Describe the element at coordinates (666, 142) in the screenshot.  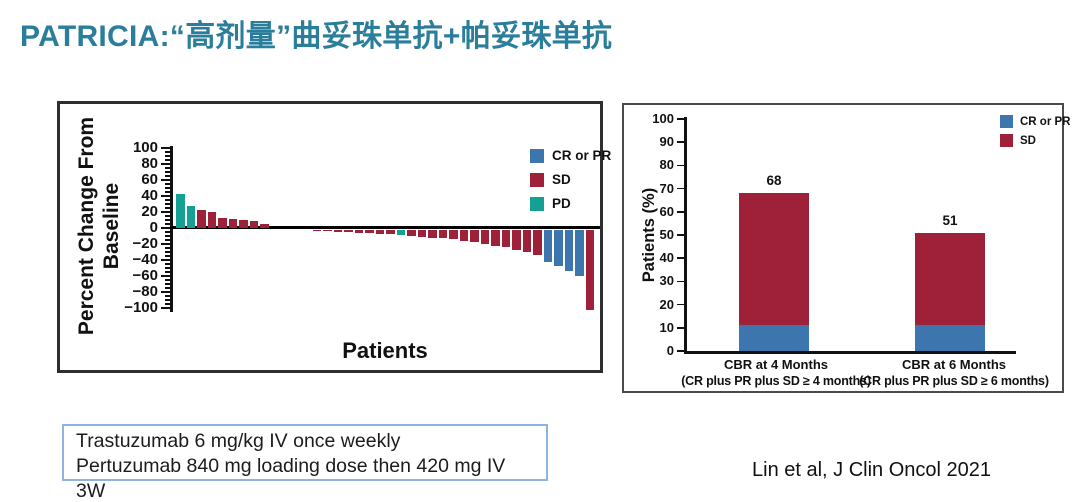
I see `y-axis-tick-label: 90` at that location.